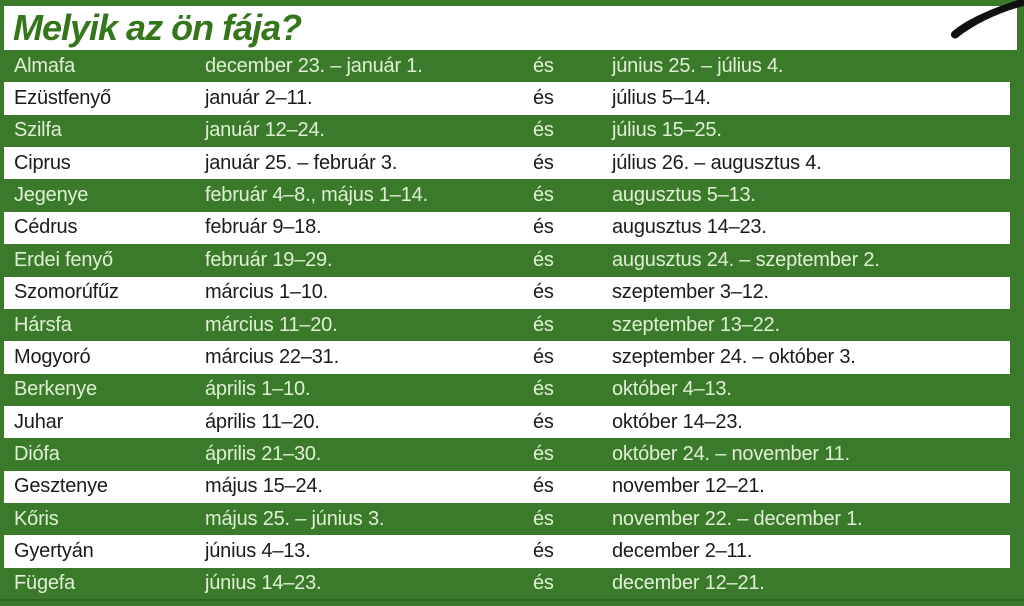 The width and height of the screenshot is (1024, 606). Describe the element at coordinates (38, 130) in the screenshot. I see `tree-name-cell: Szilfa` at that location.